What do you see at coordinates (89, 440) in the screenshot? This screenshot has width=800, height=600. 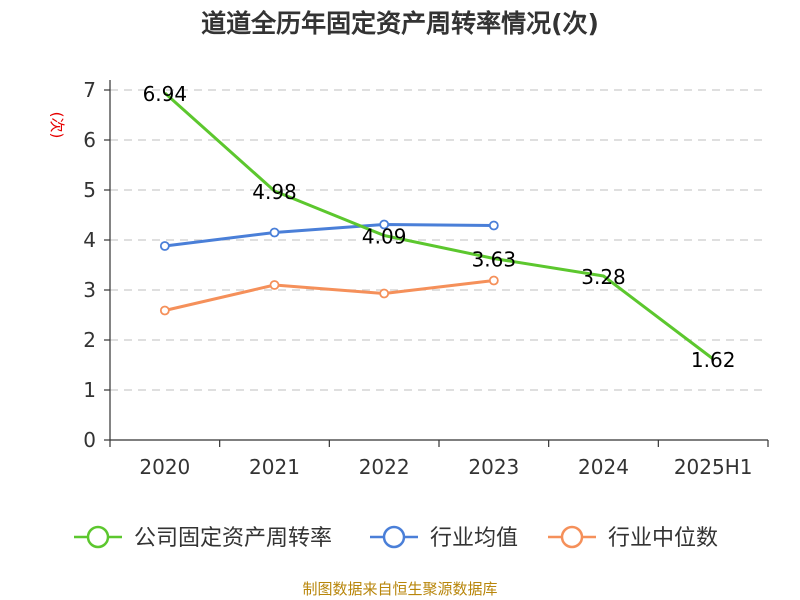 I see `y-tick-label: 0` at bounding box center [89, 440].